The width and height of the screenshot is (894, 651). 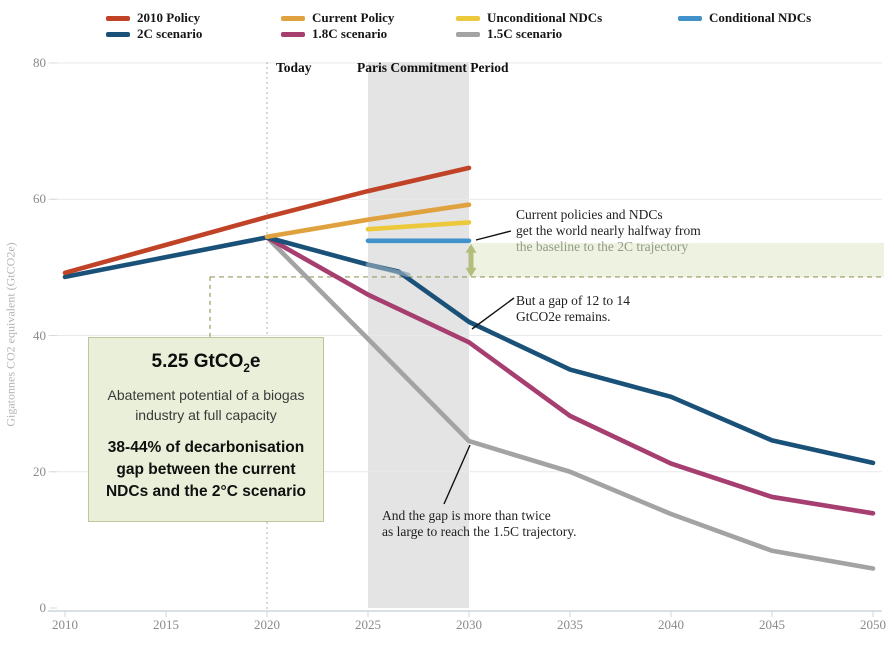 What do you see at coordinates (589, 214) in the screenshot?
I see `annotation-line: Current policies and NDCs` at bounding box center [589, 214].